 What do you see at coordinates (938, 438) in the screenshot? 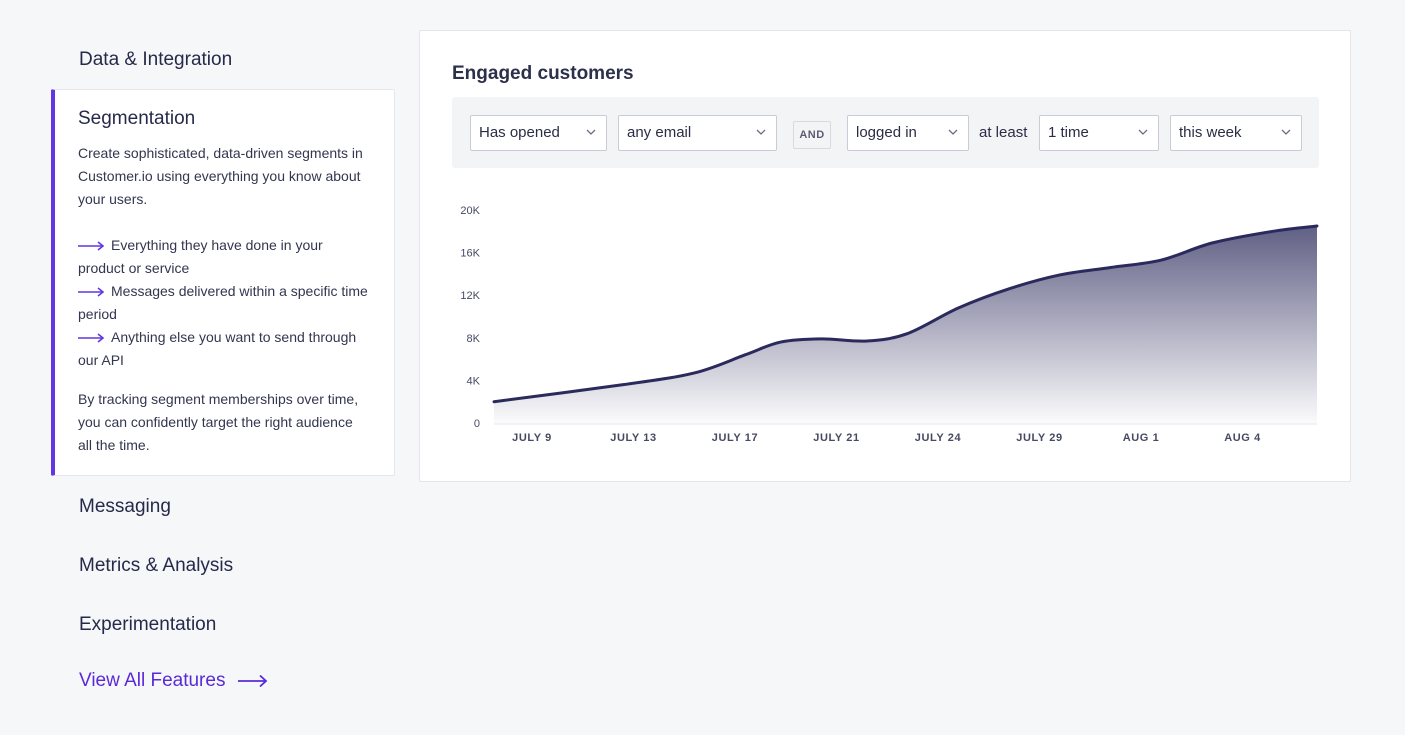
I see `x-tick-label: JULY 24` at bounding box center [938, 438].